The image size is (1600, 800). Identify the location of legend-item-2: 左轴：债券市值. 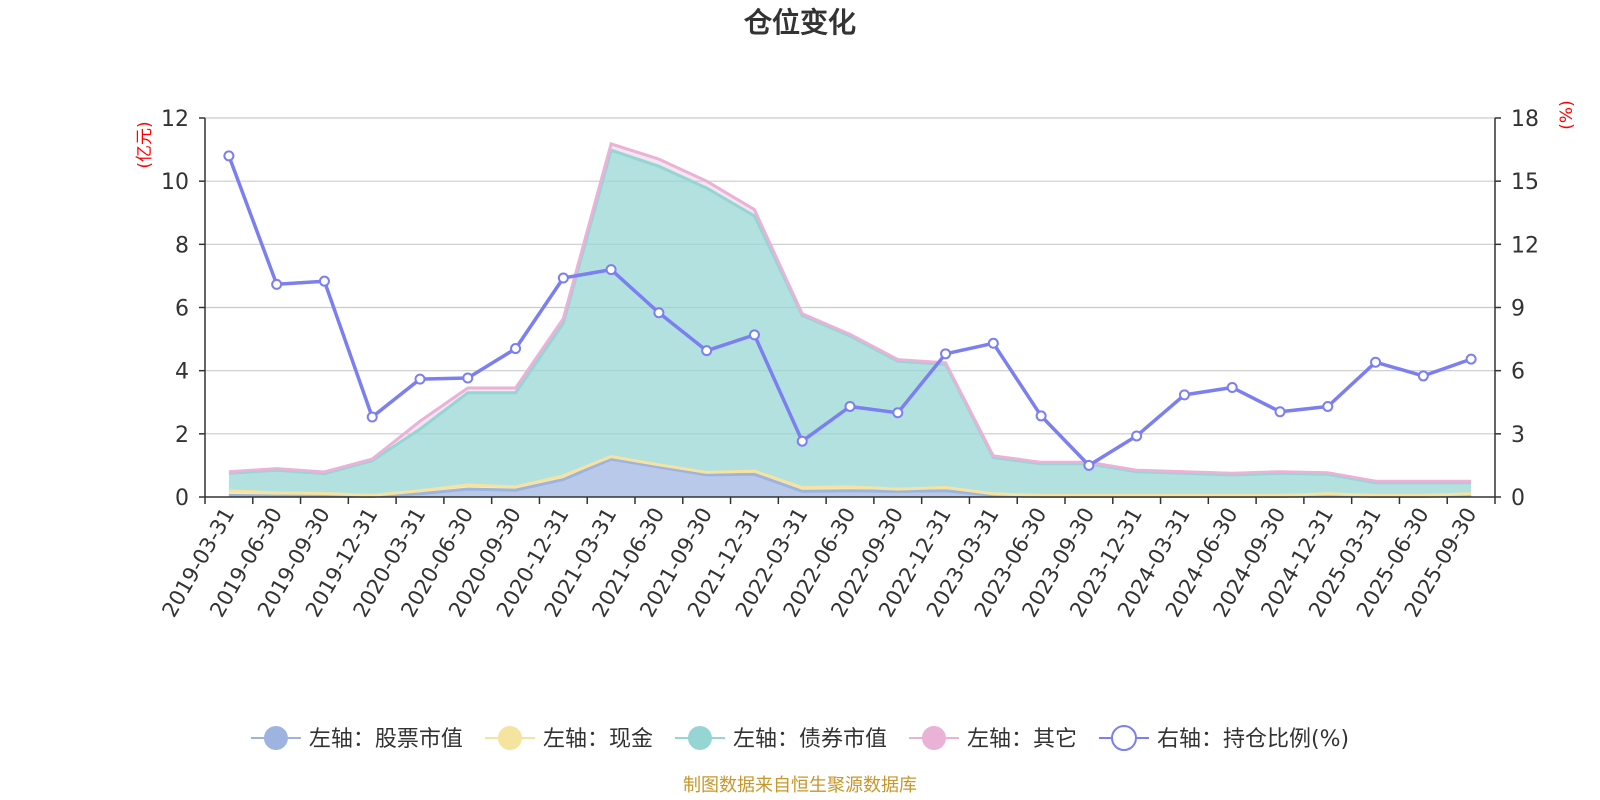
(780, 739).